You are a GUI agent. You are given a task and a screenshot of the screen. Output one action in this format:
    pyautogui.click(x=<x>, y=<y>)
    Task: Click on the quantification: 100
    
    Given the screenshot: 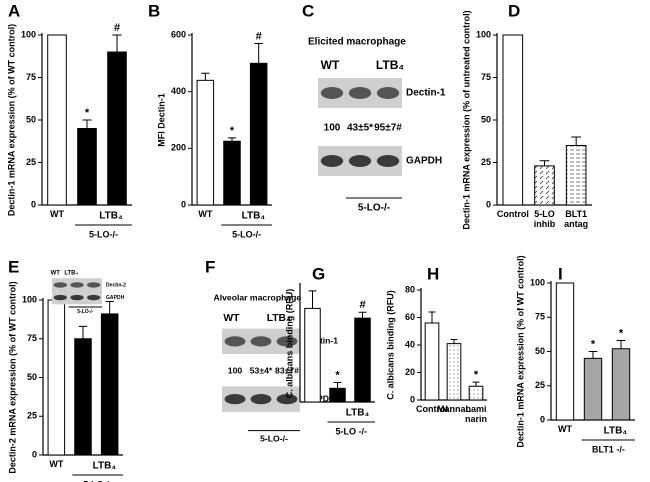 What is the action you would take?
    pyautogui.click(x=235, y=370)
    